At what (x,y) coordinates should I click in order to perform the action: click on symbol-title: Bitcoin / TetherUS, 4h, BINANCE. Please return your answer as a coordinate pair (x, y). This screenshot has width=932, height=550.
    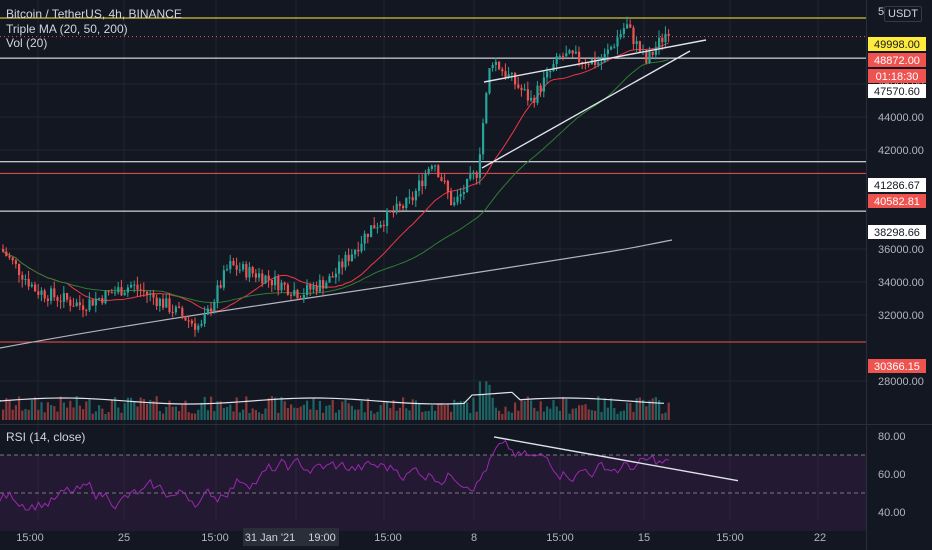
    Looking at the image, I should click on (94, 14).